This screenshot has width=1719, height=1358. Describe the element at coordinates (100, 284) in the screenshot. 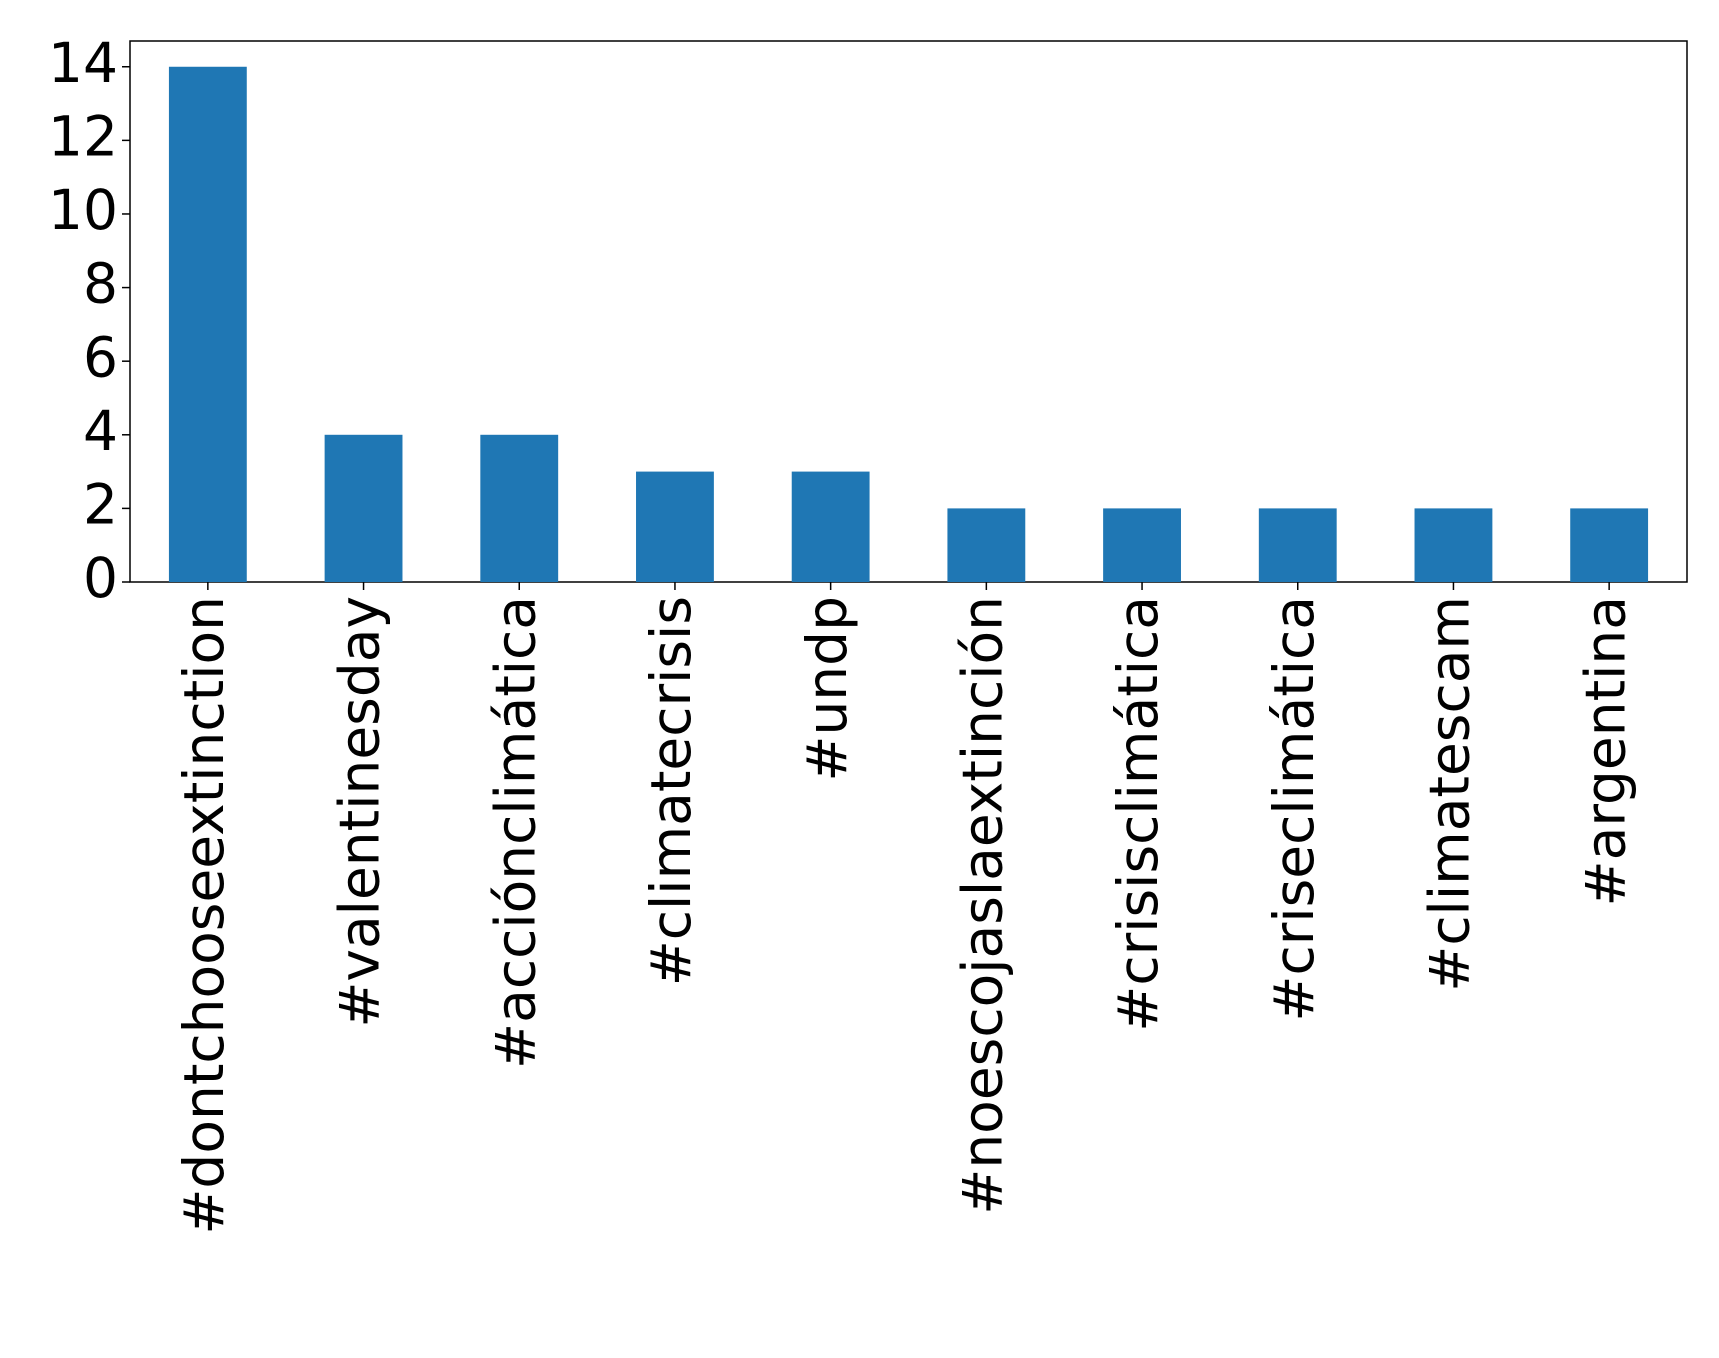

I see `y-tick-label: 8` at that location.